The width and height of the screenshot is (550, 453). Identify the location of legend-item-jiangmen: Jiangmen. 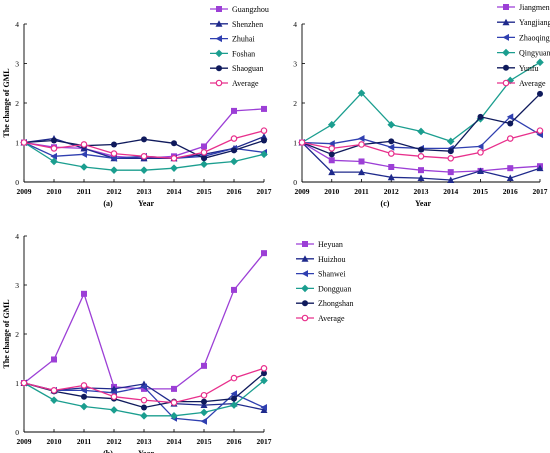
(523, 7).